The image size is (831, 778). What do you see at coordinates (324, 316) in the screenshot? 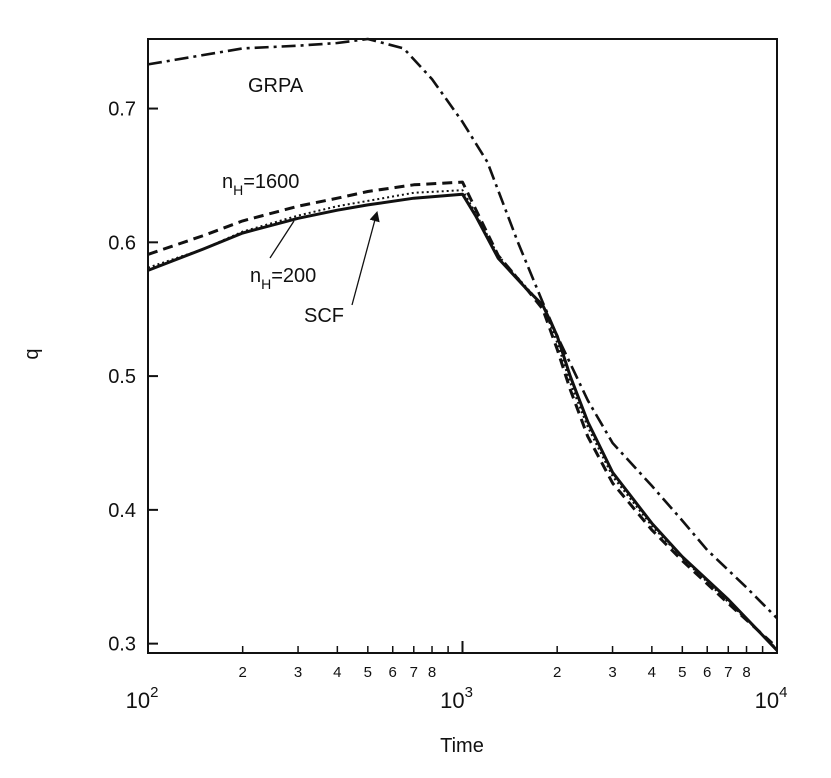
I see `annotation-scf: SCF` at bounding box center [324, 316].